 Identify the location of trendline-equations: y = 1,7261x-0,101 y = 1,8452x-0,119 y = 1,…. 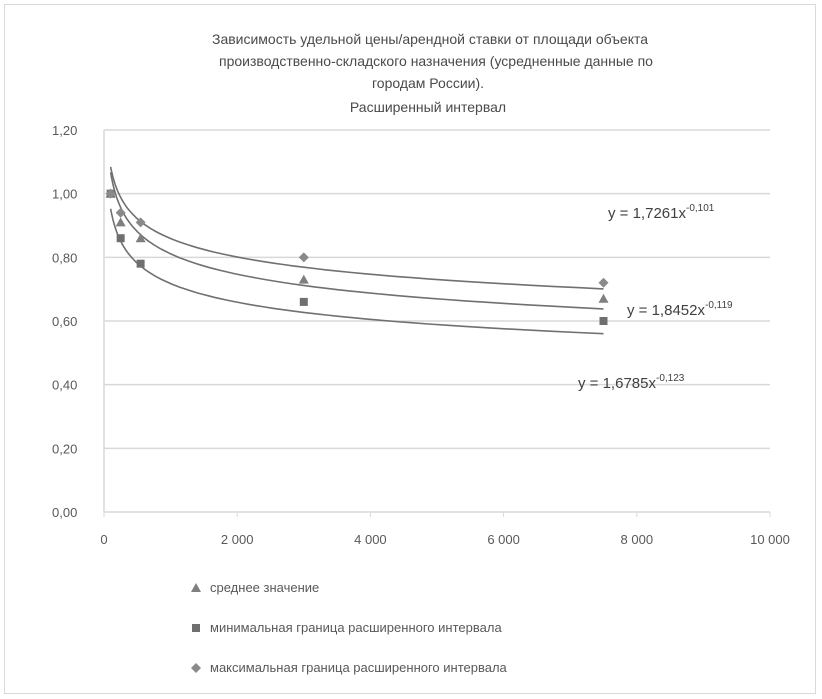
(655, 297).